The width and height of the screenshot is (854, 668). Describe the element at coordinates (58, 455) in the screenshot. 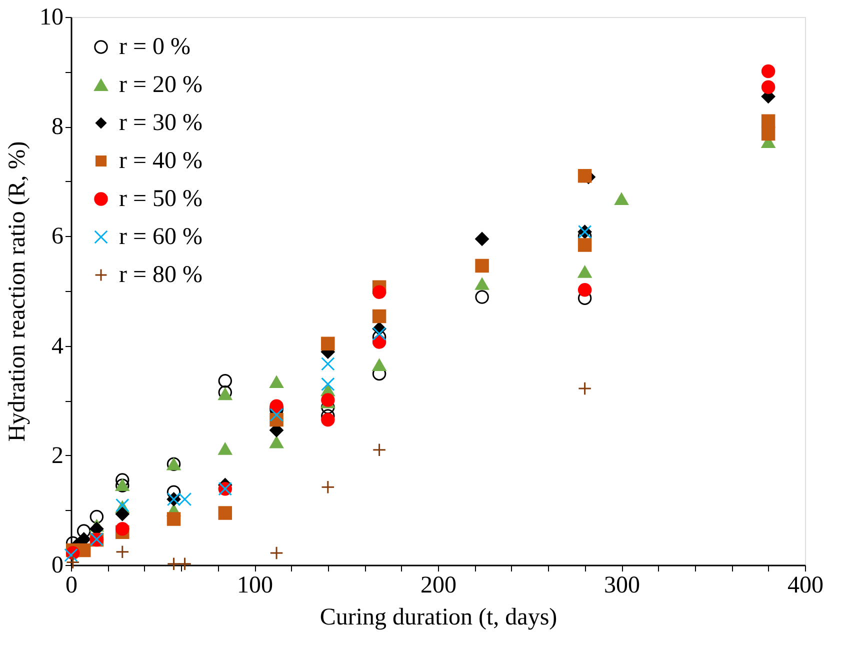

I see `y-tick-label: 2` at that location.